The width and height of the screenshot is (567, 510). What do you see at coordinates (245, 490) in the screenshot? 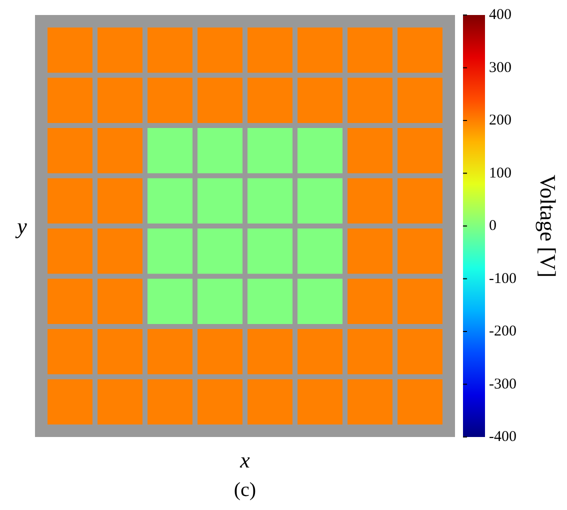
I see `text: (c)` at bounding box center [245, 490].